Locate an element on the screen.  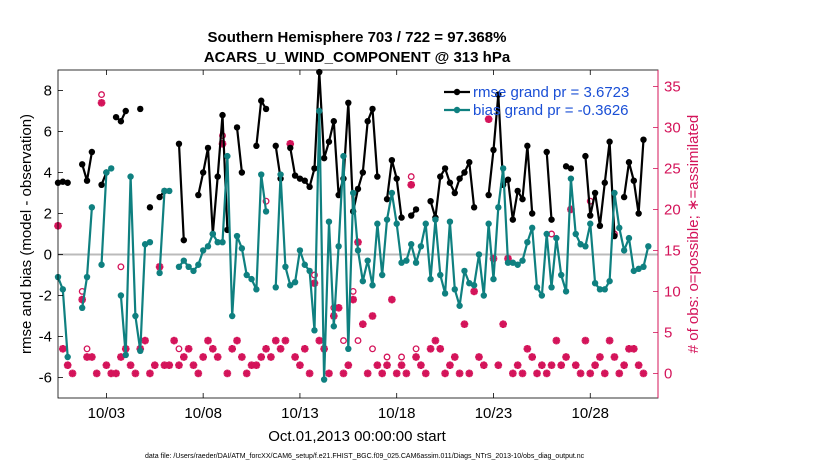
x-tick-label: 10/13 is located at coordinates (300, 413).